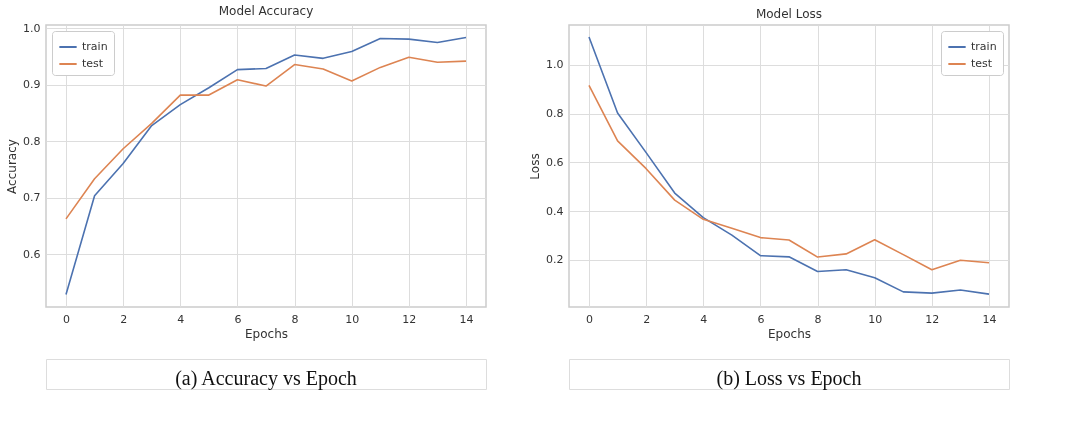  What do you see at coordinates (266, 11) in the screenshot?
I see `chart-title: Model Accuracy` at bounding box center [266, 11].